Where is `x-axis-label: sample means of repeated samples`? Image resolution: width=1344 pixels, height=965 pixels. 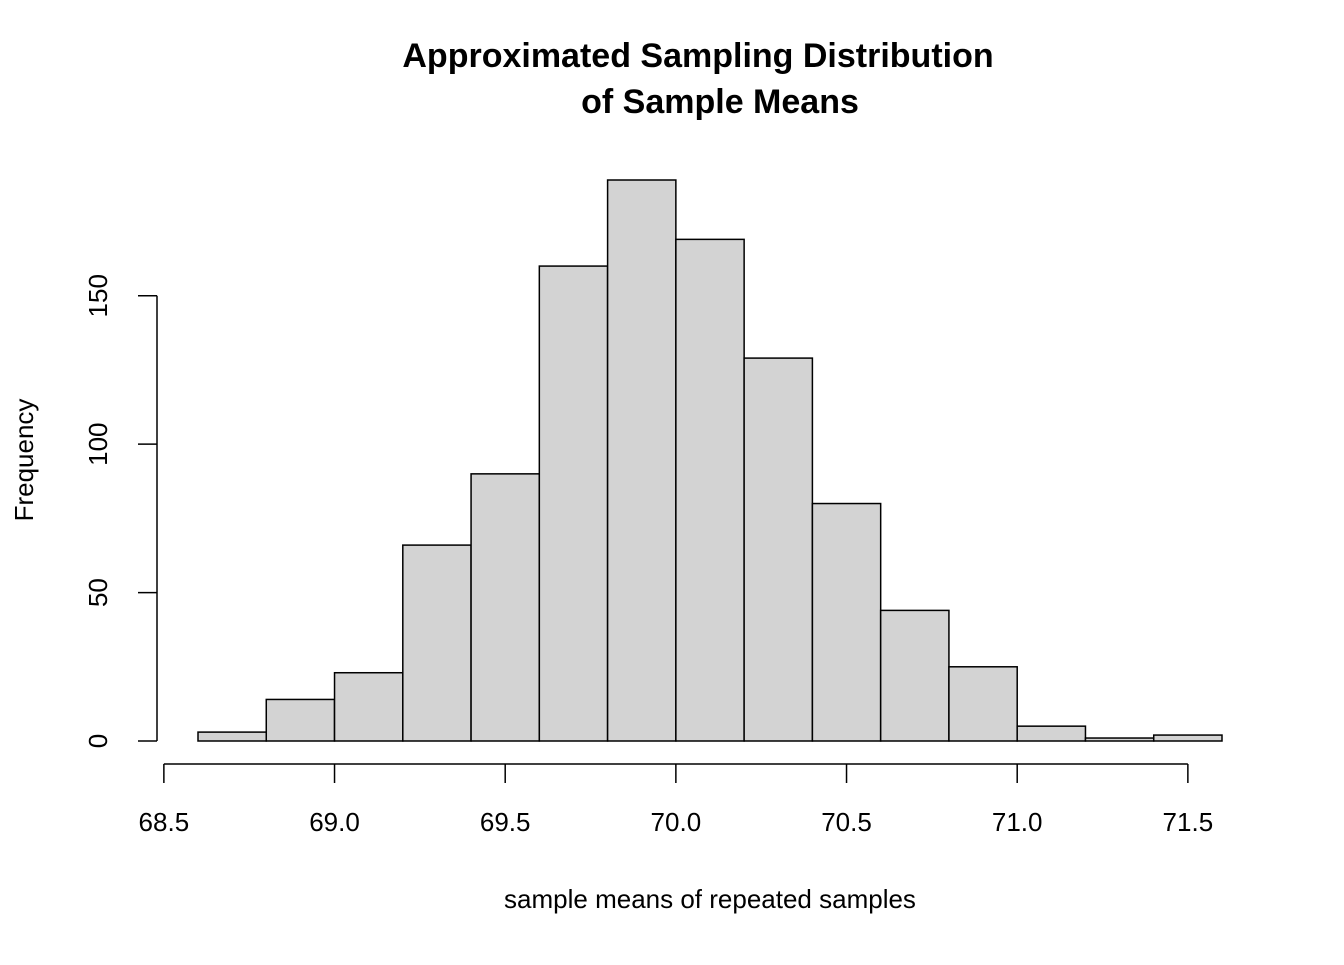 x-axis-label: sample means of repeated samples is located at coordinates (710, 899).